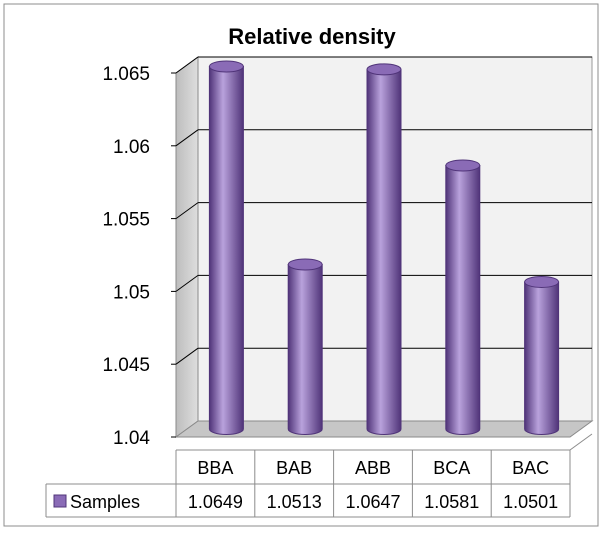  I want to click on bar-BAC, so click(542, 355).